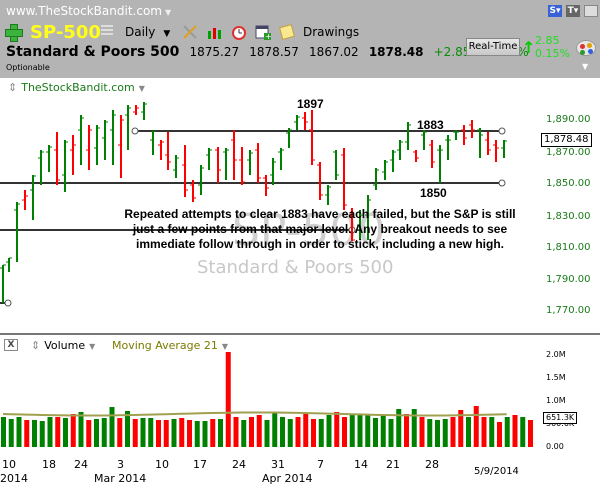 The width and height of the screenshot is (600, 485). I want to click on up-arrow-icon: ↑, so click(529, 47).